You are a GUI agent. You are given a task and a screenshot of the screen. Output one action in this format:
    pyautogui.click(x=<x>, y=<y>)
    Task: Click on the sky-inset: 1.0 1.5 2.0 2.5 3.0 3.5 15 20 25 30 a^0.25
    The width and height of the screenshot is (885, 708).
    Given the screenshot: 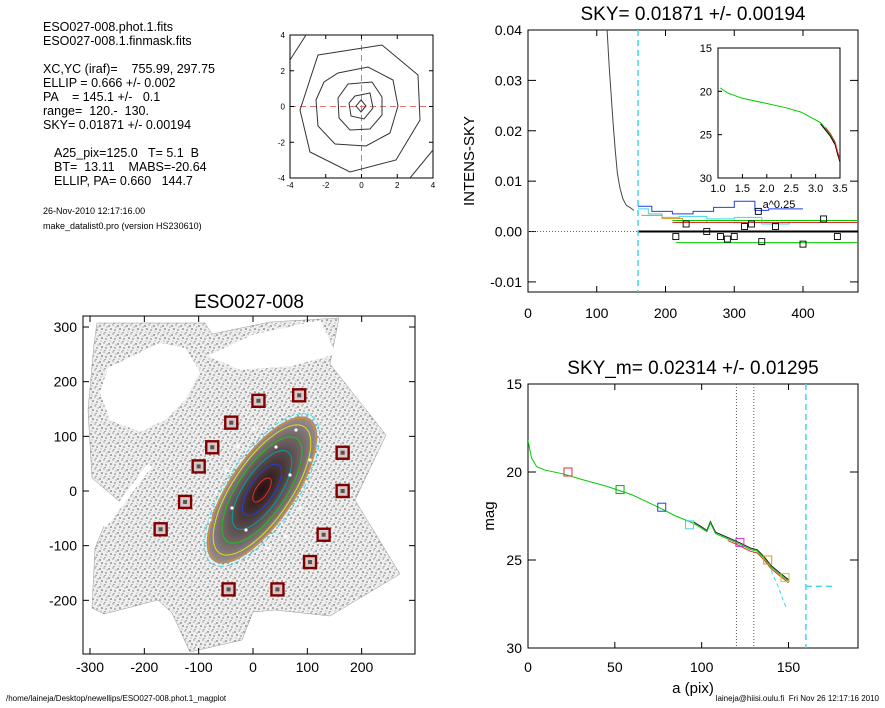 What is the action you would take?
    pyautogui.click(x=774, y=127)
    